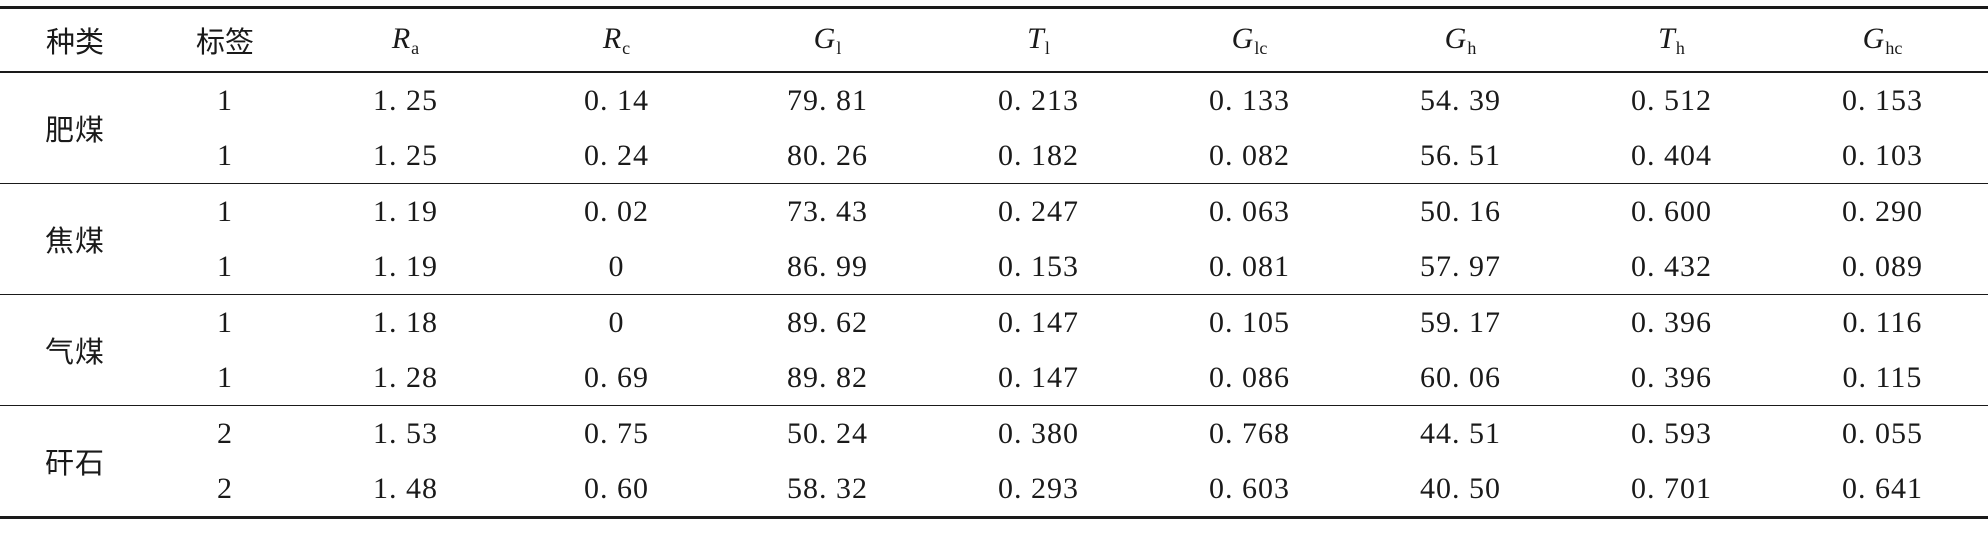 The image size is (1988, 542). Describe the element at coordinates (1460, 378) in the screenshot. I see `value-cell: 60. 06` at that location.